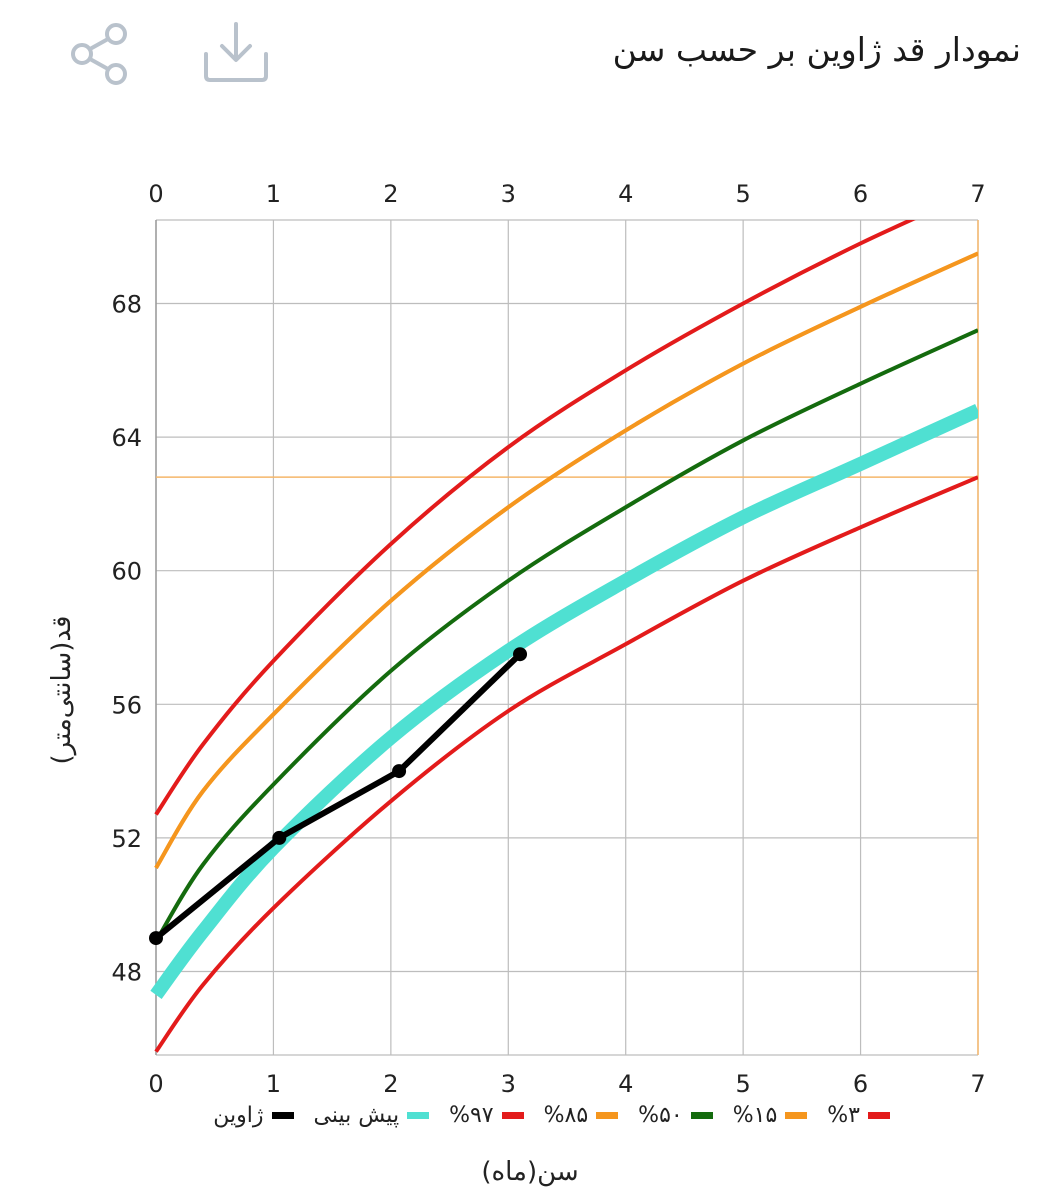 This screenshot has height=1200, width=1059. What do you see at coordinates (566, 1115) in the screenshot?
I see `legend-label: %۸۵` at bounding box center [566, 1115].